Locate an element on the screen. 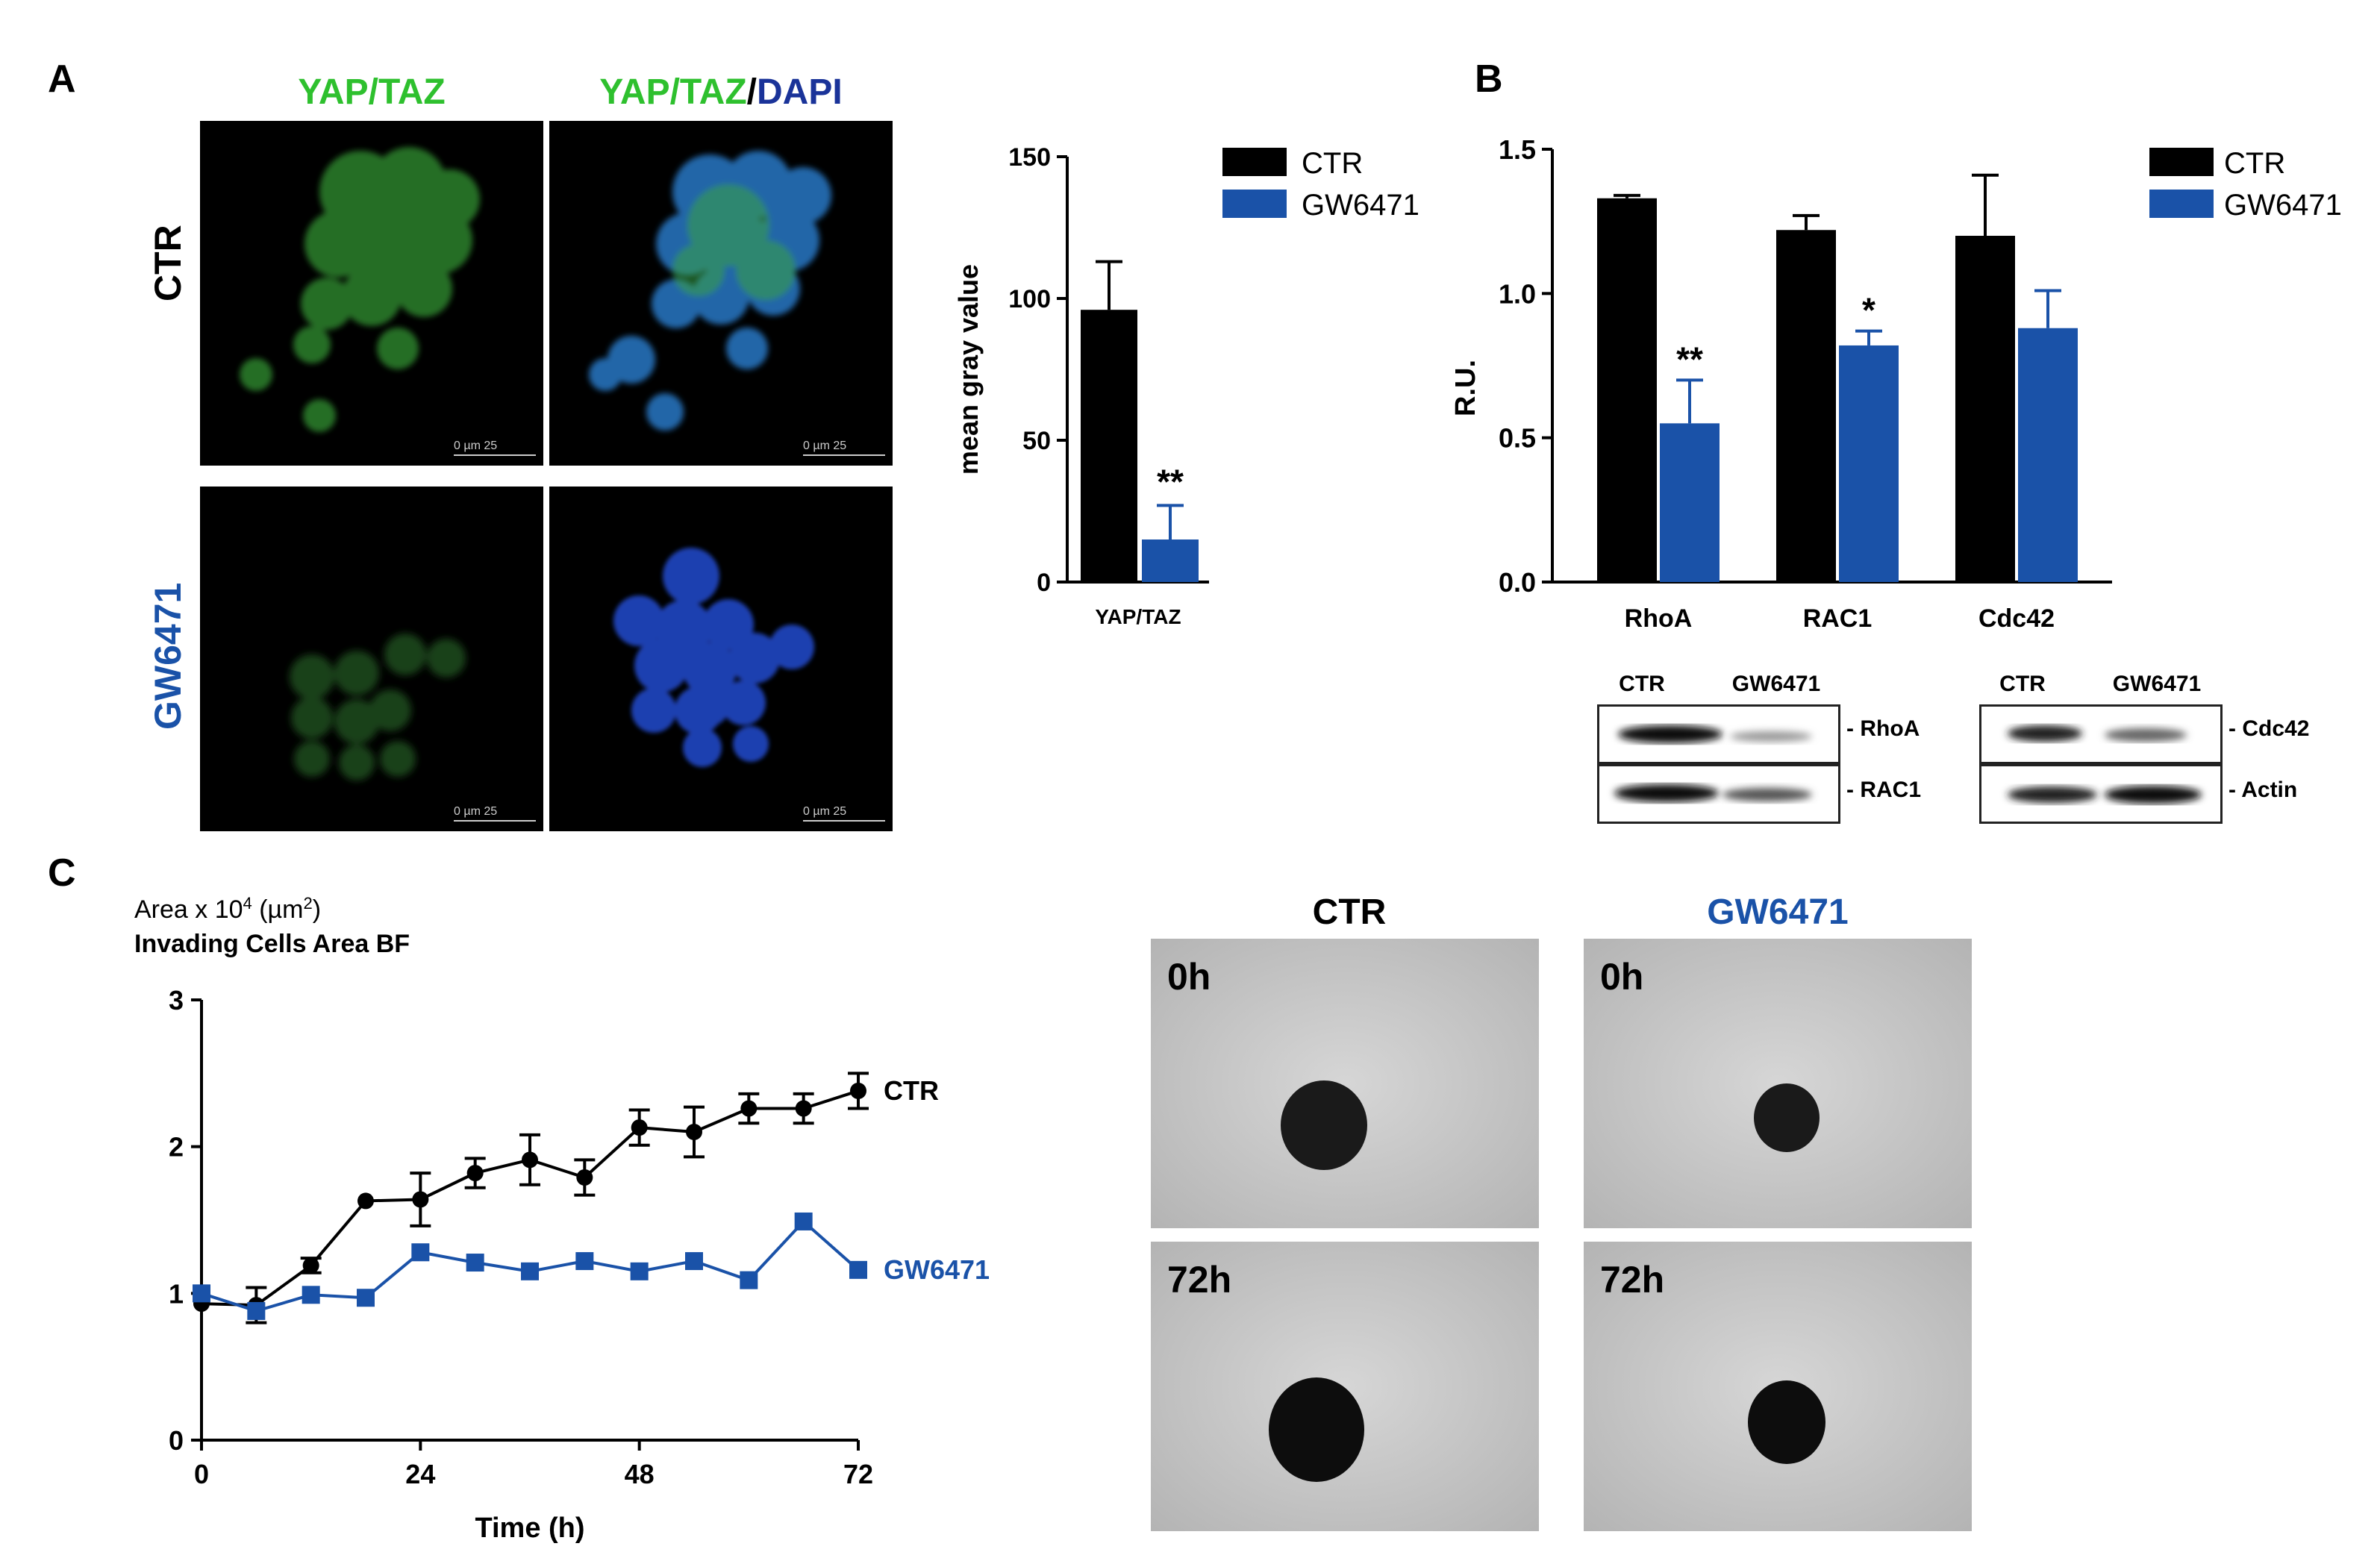 The image size is (2380, 1564). column-header-merge: YAP/TAZ/DAPI is located at coordinates (721, 92).